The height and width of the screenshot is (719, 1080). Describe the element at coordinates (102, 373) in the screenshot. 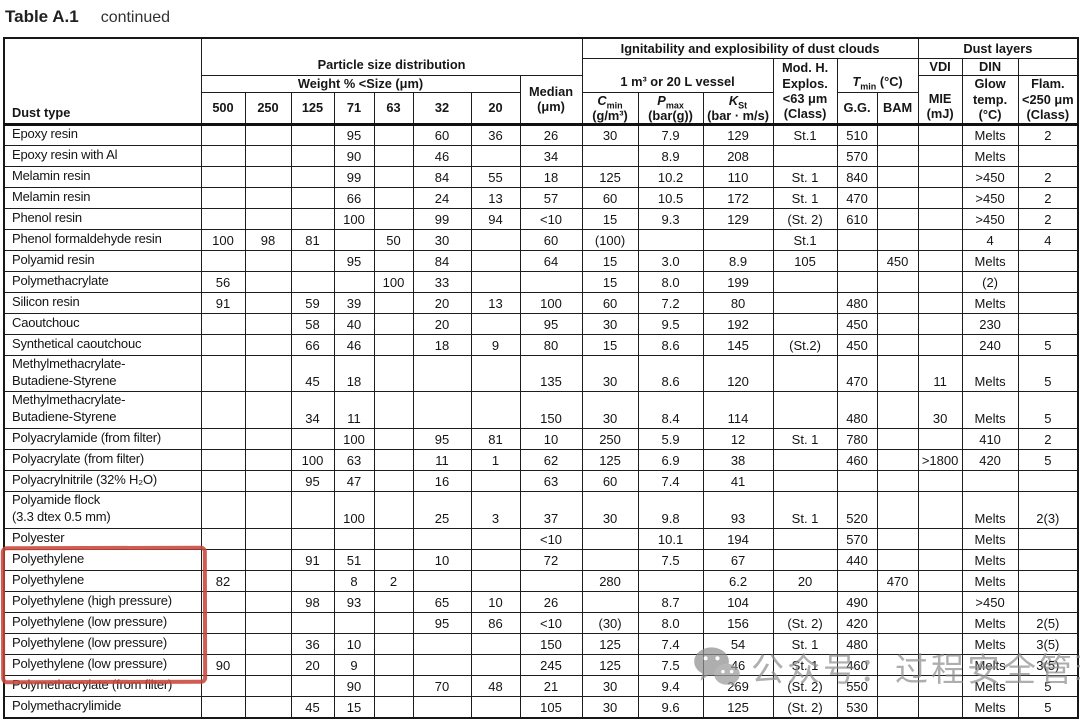

I see `dust-type-cell: Methylmethacrylate- Butadiene-Styrene` at that location.